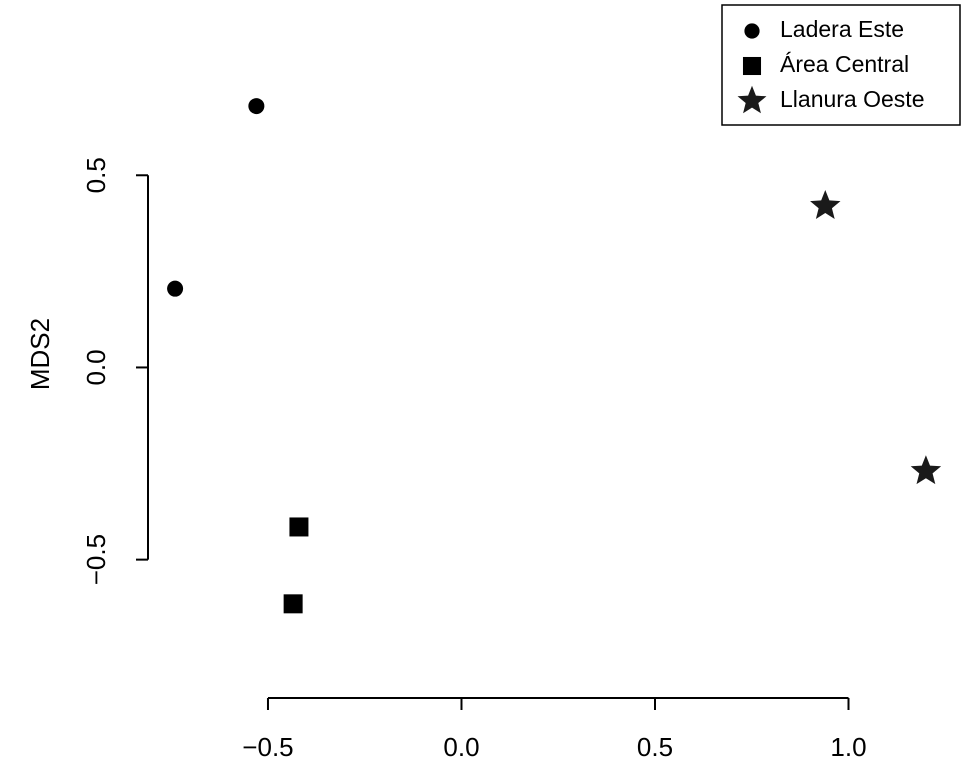 The height and width of the screenshot is (780, 975). Describe the element at coordinates (96, 367) in the screenshot. I see `y-tick-label: 0.0` at that location.